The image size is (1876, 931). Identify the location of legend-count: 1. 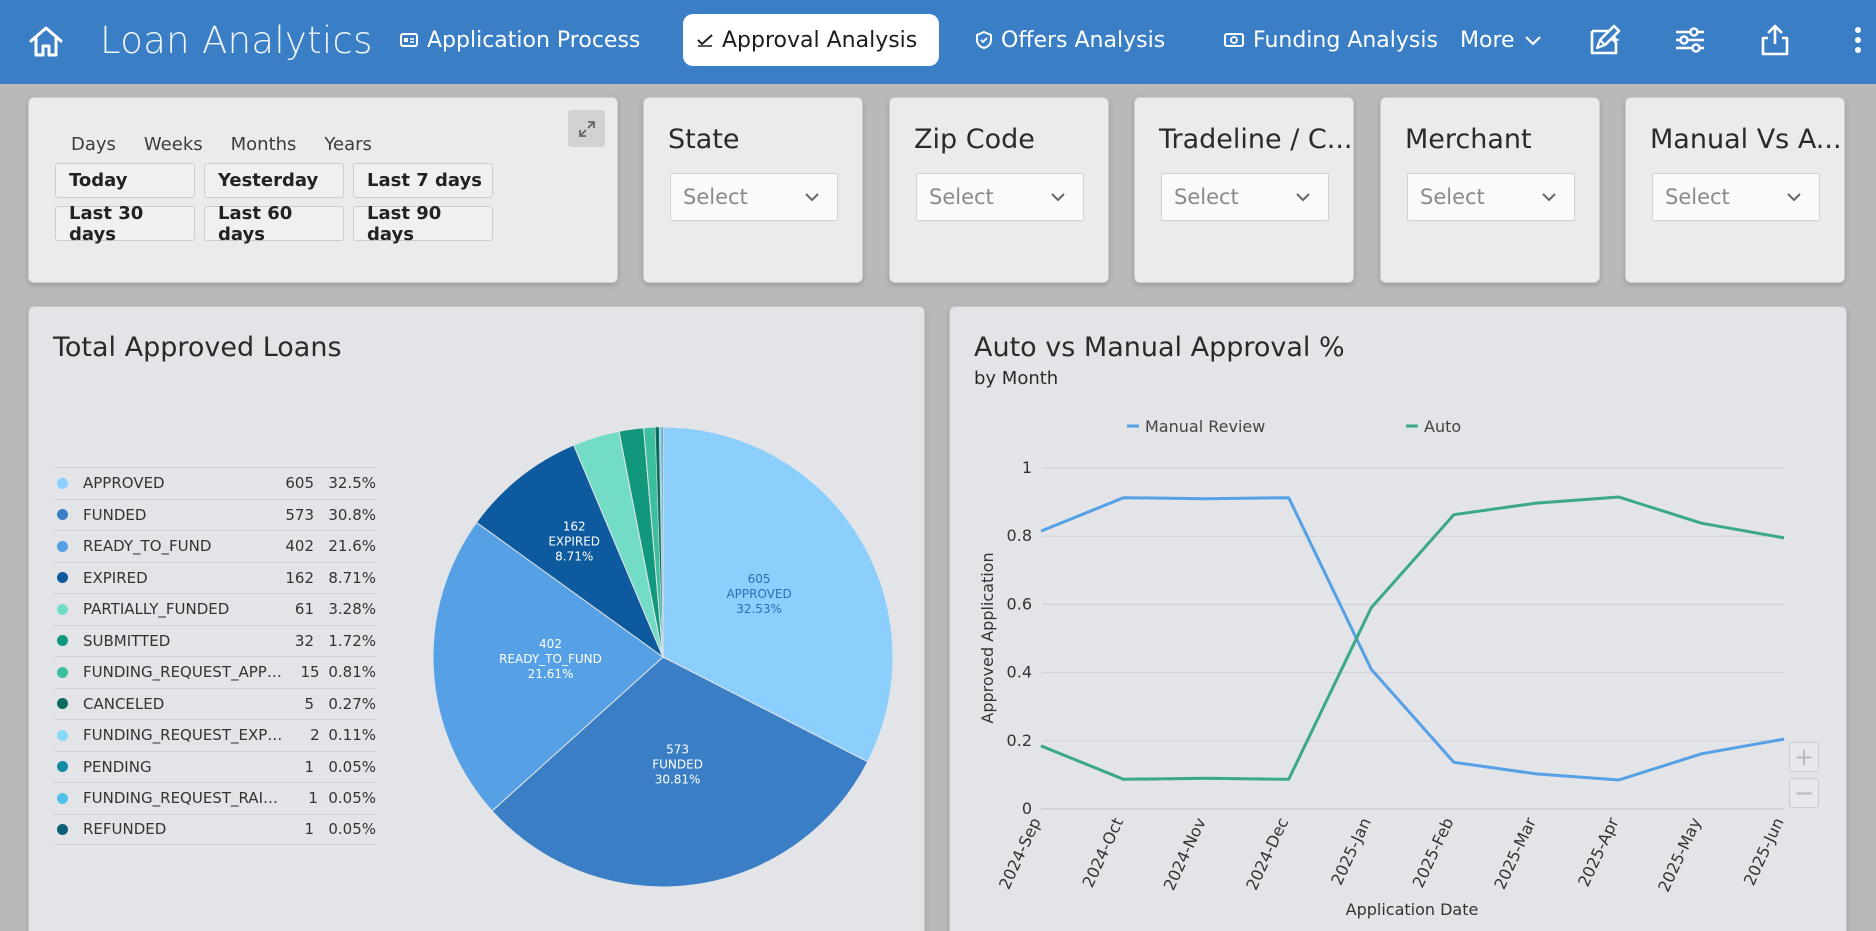
(313, 798).